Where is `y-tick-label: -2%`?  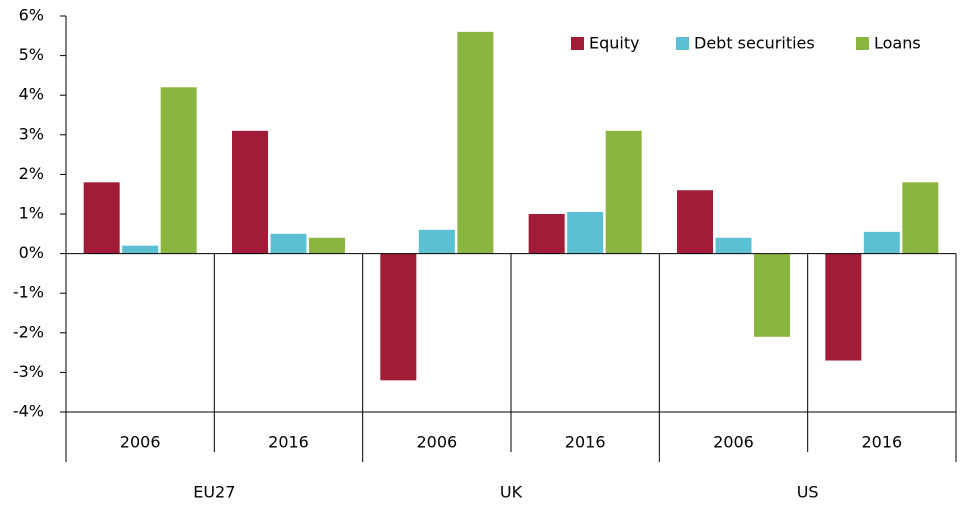 y-tick-label: -2% is located at coordinates (28, 331).